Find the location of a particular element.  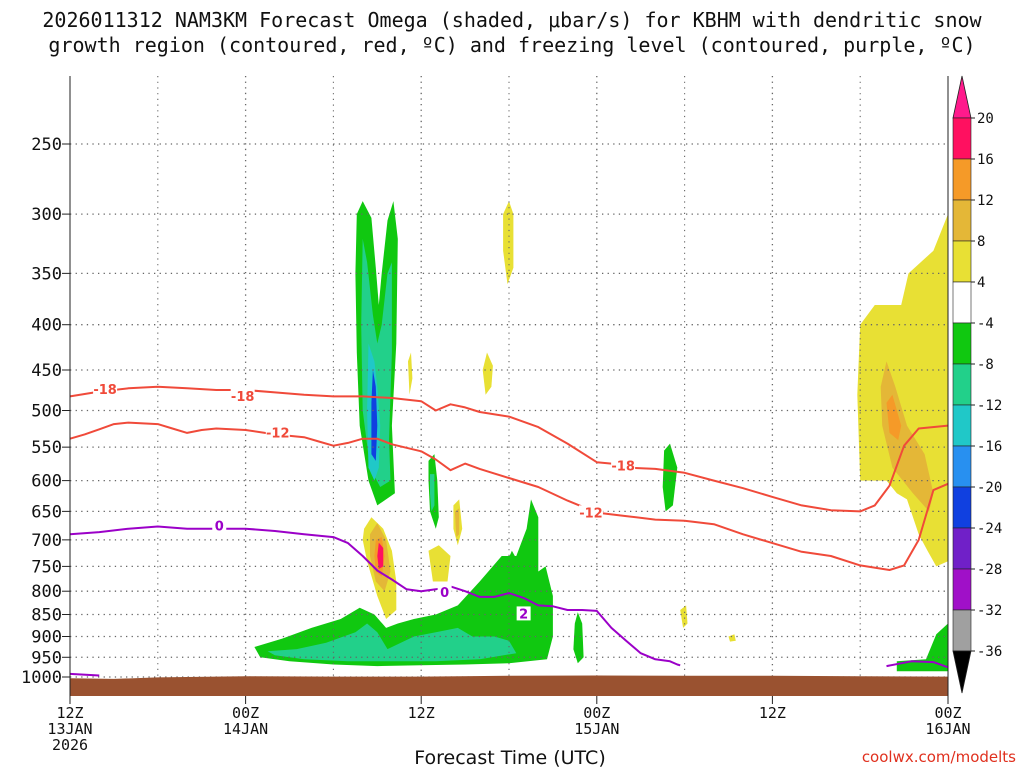

colorbar: 20 16 12 8 4 -4 -8 -12 -16 -20 -24 -28 -32 -36 is located at coordinates (977, 384).